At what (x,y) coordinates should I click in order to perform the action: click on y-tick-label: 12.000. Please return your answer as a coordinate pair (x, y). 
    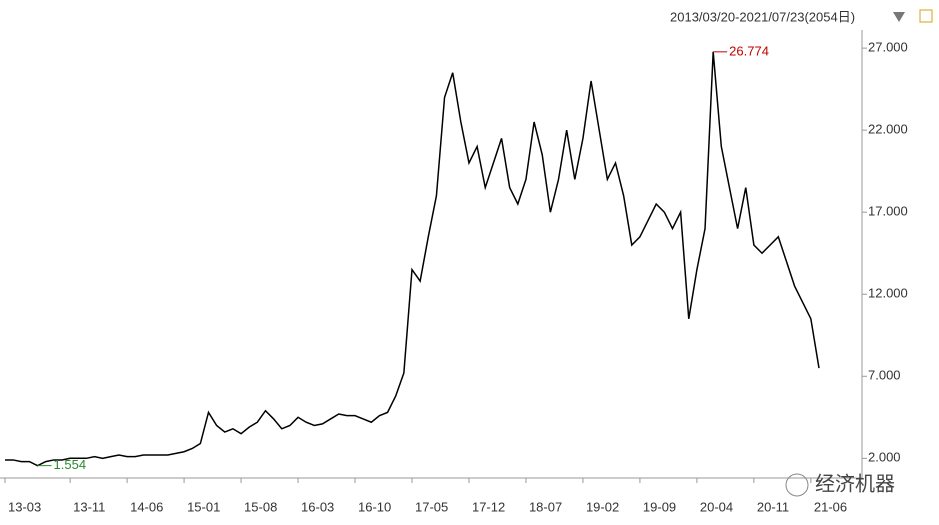
    Looking at the image, I should click on (888, 293).